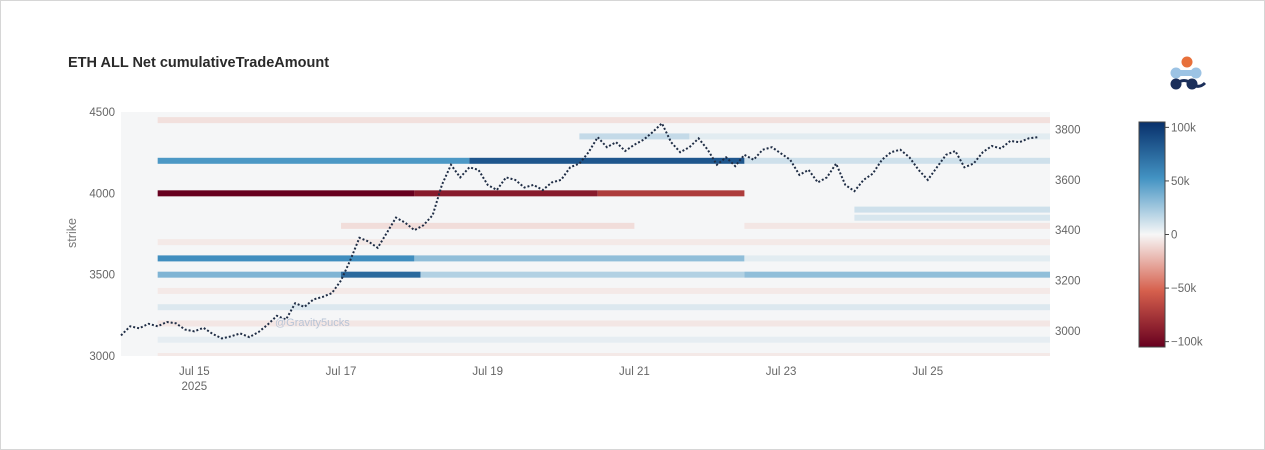  What do you see at coordinates (1174, 236) in the screenshot?
I see `colorbar-tick-label: 0` at bounding box center [1174, 236].